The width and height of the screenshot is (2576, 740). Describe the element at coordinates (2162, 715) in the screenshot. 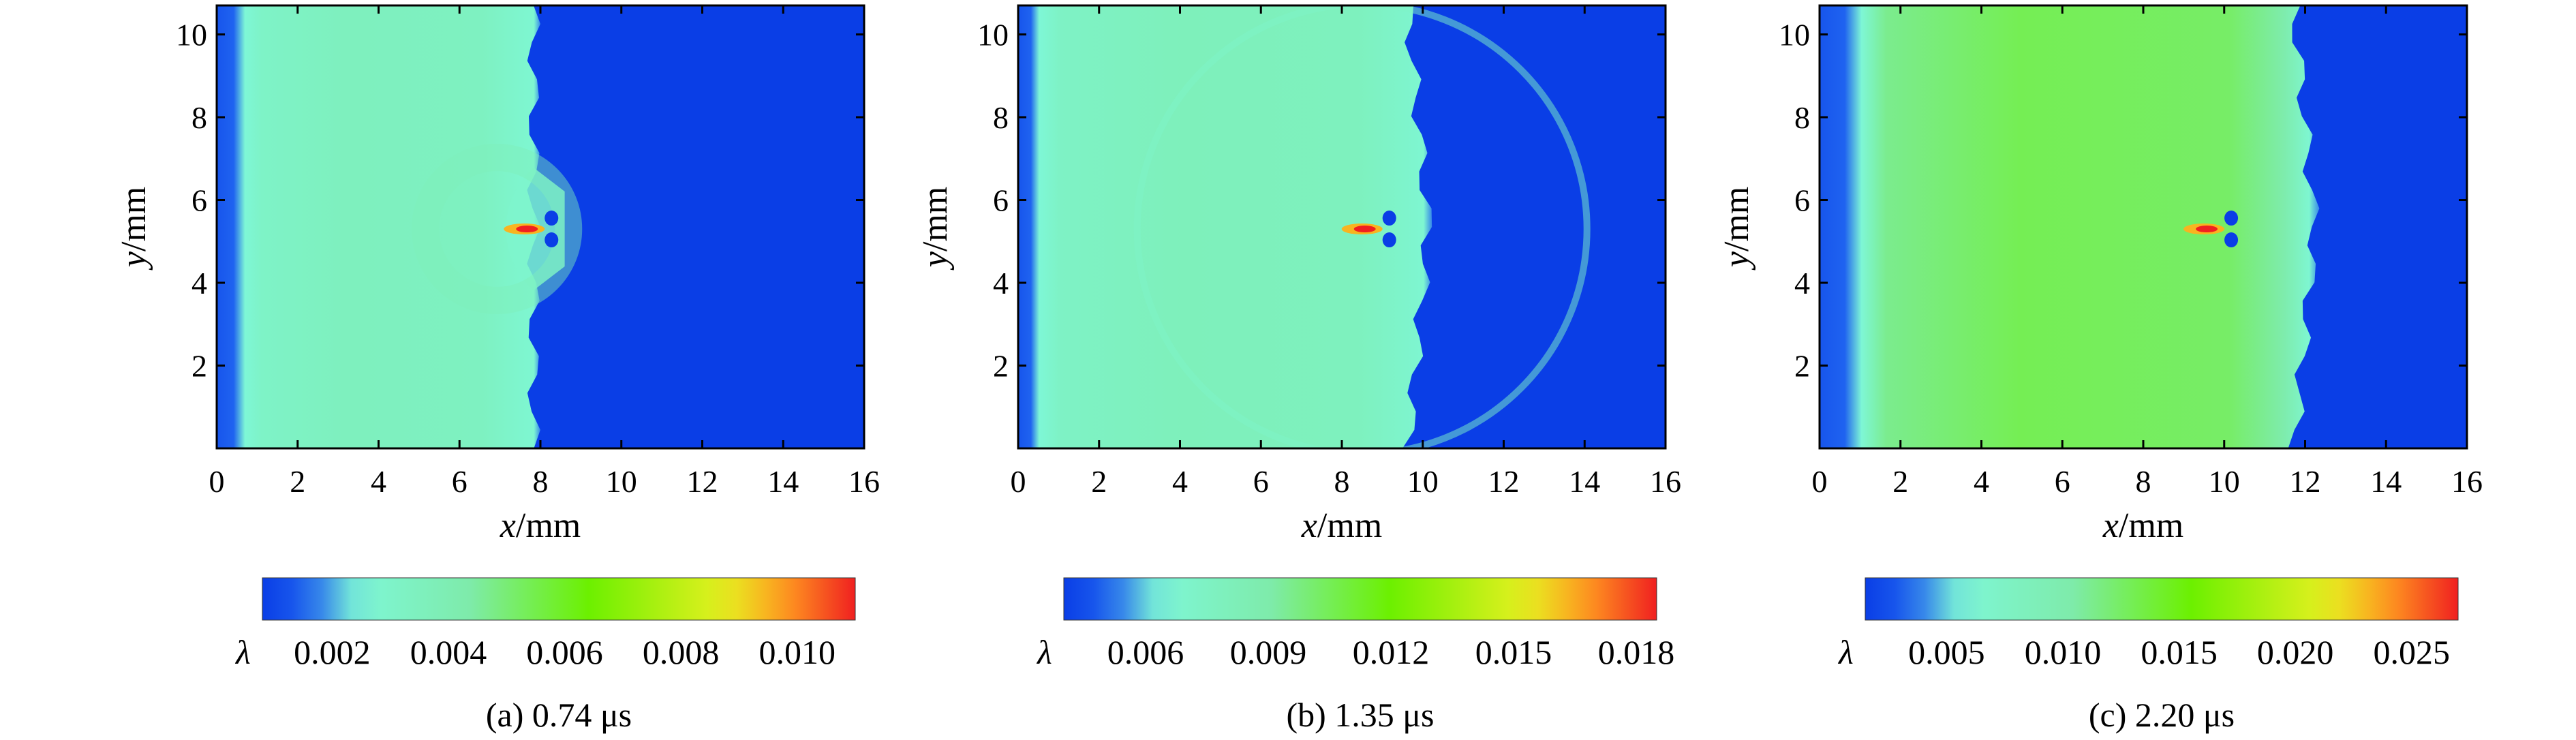

I see `panel-caption: (c) 2.20 μs` at that location.